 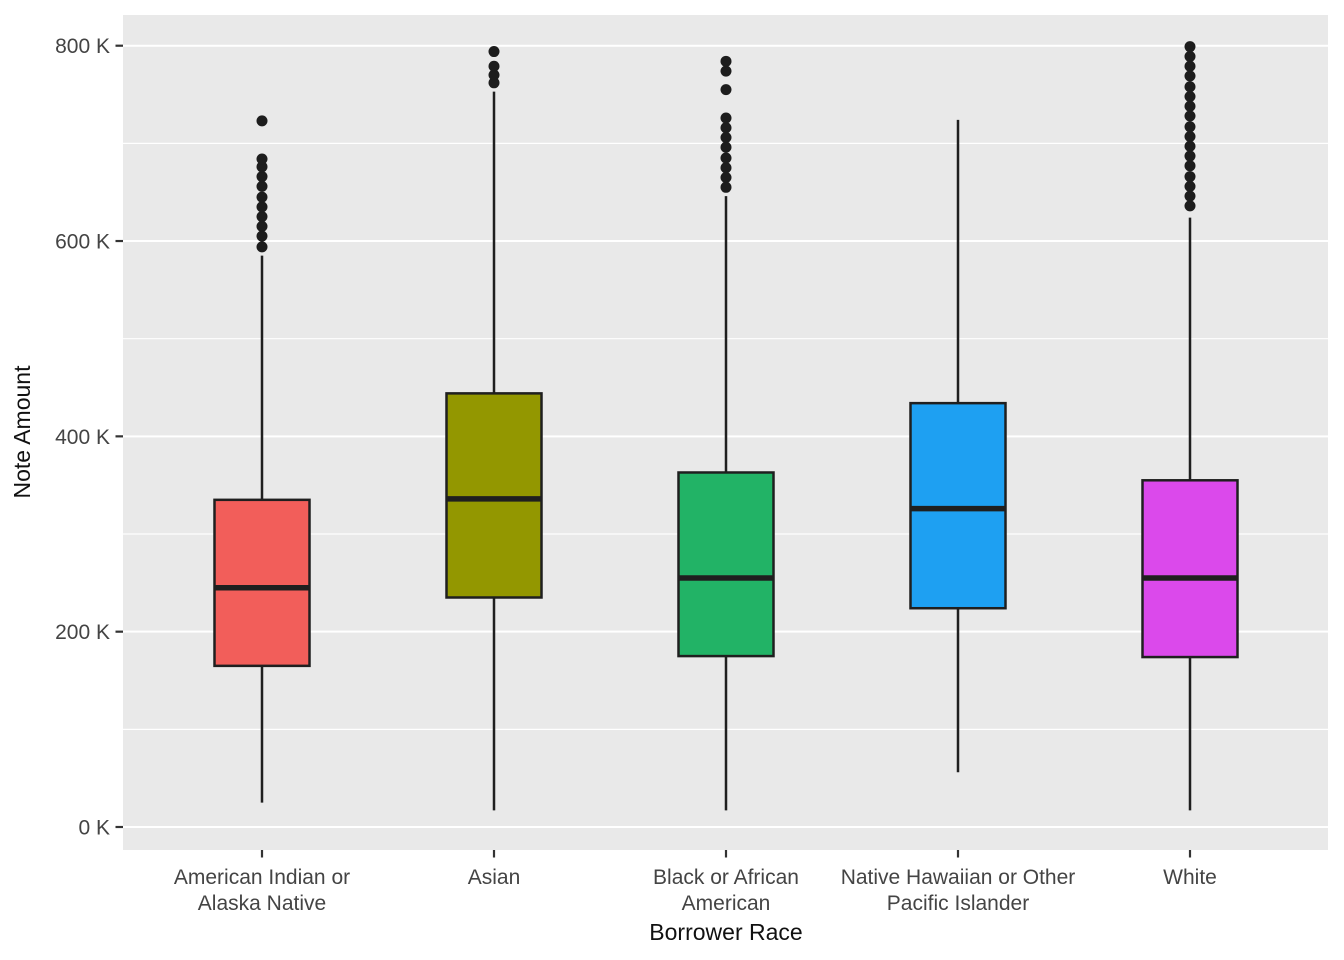 What do you see at coordinates (1190, 426) in the screenshot?
I see `boxplot-white` at bounding box center [1190, 426].